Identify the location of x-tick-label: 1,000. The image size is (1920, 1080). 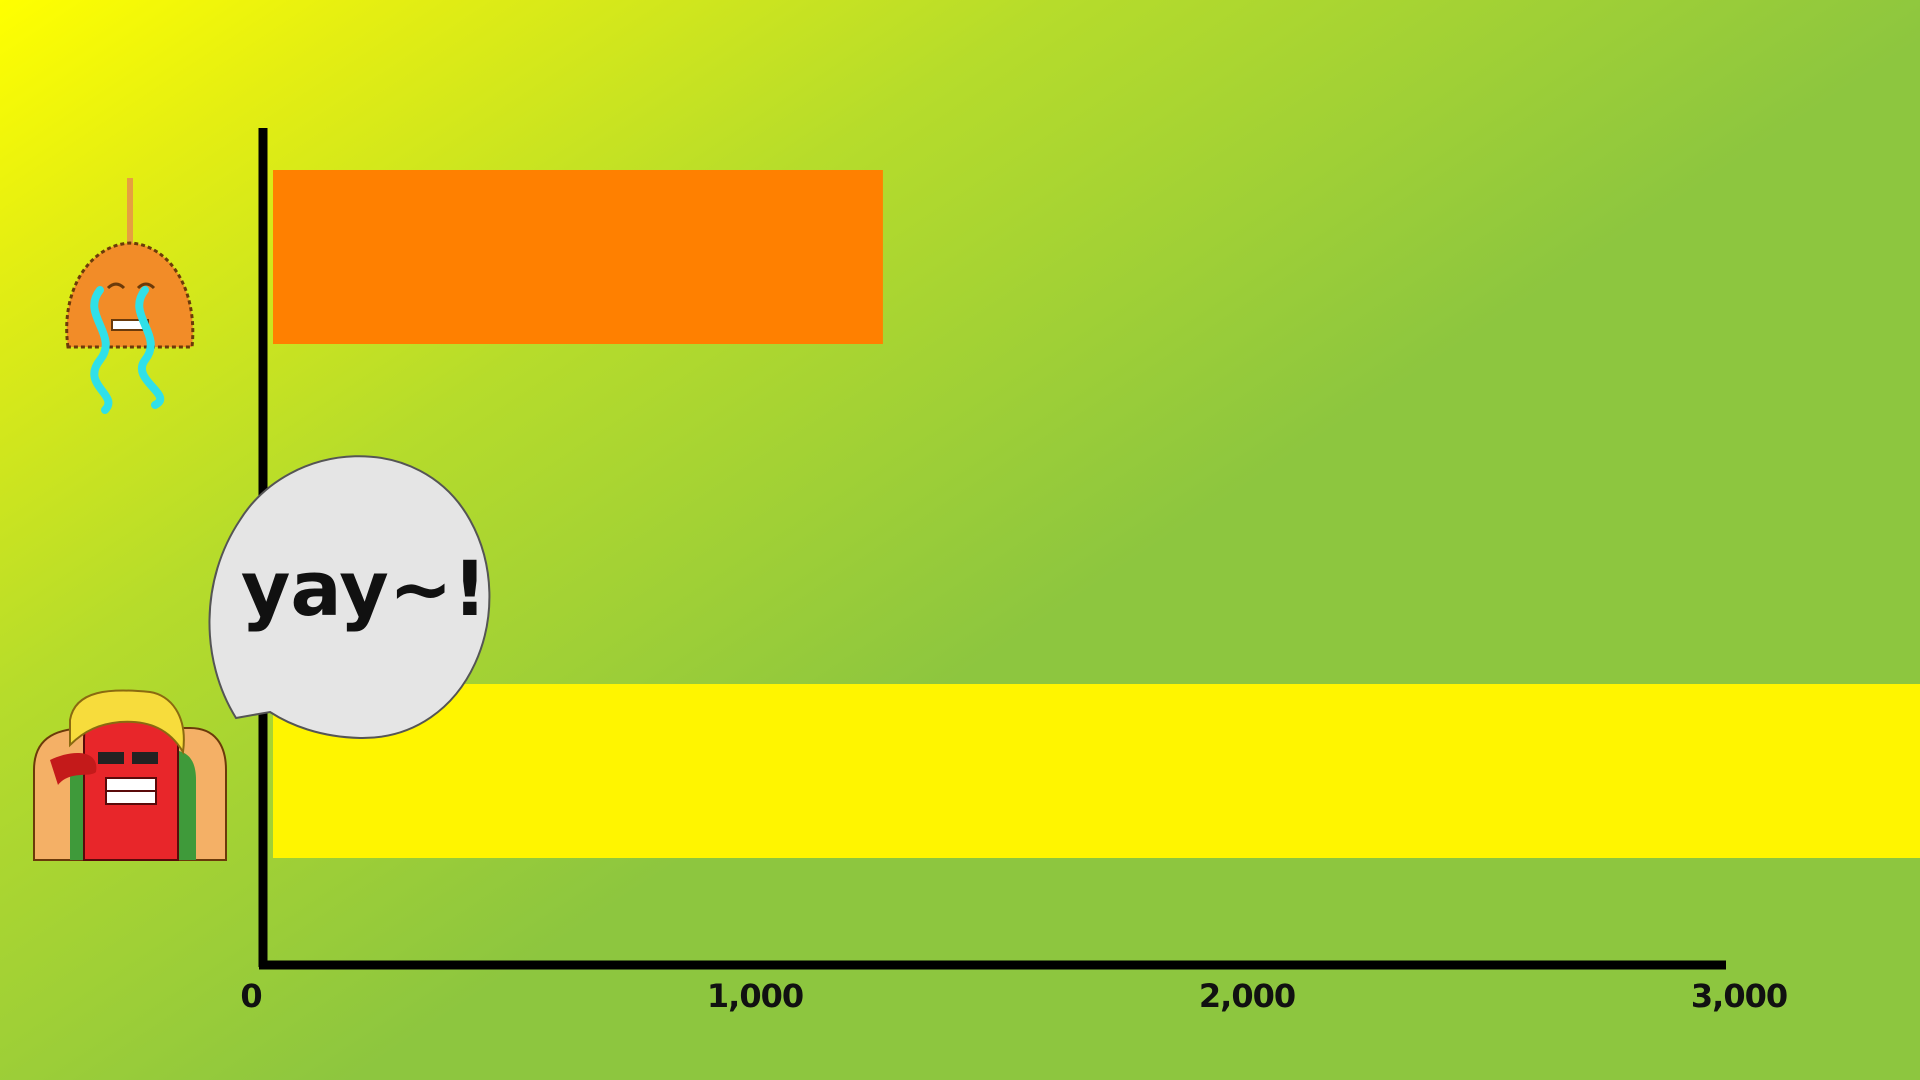
(755, 996).